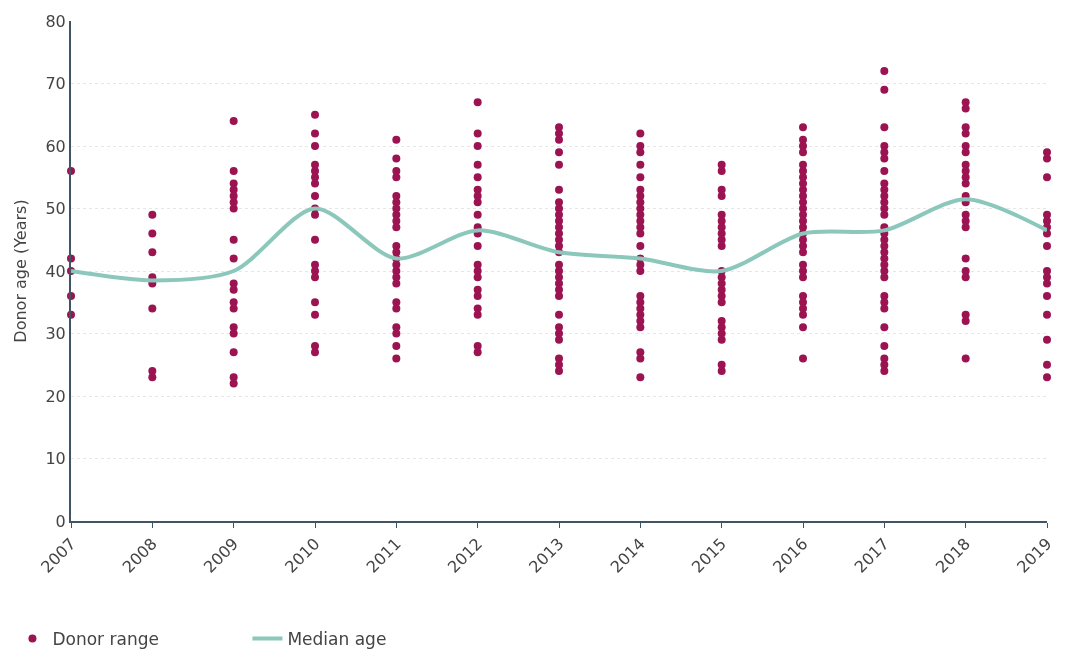 This screenshot has height=669, width=1072. I want to click on y-tick-label: 0, so click(60, 521).